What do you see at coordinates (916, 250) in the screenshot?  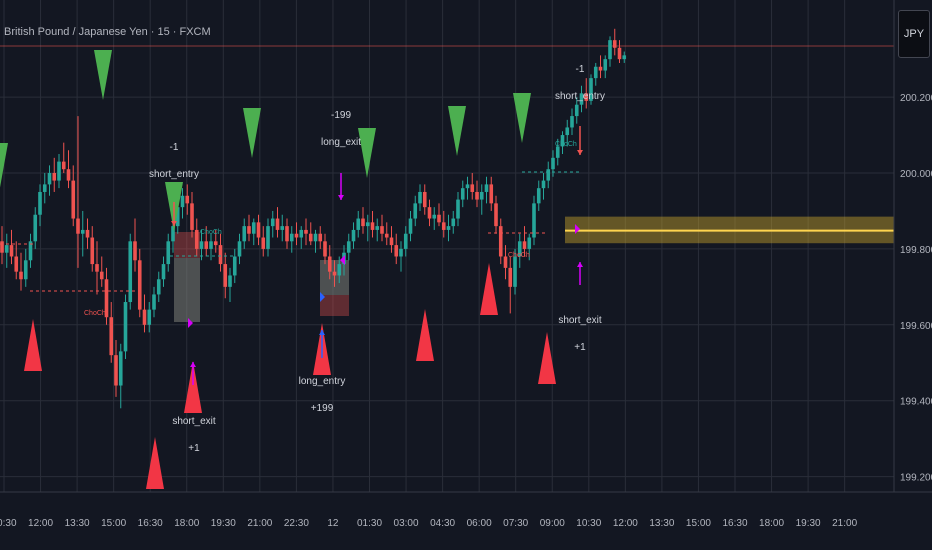 I see `y-tick-label: 199.800` at bounding box center [916, 250].